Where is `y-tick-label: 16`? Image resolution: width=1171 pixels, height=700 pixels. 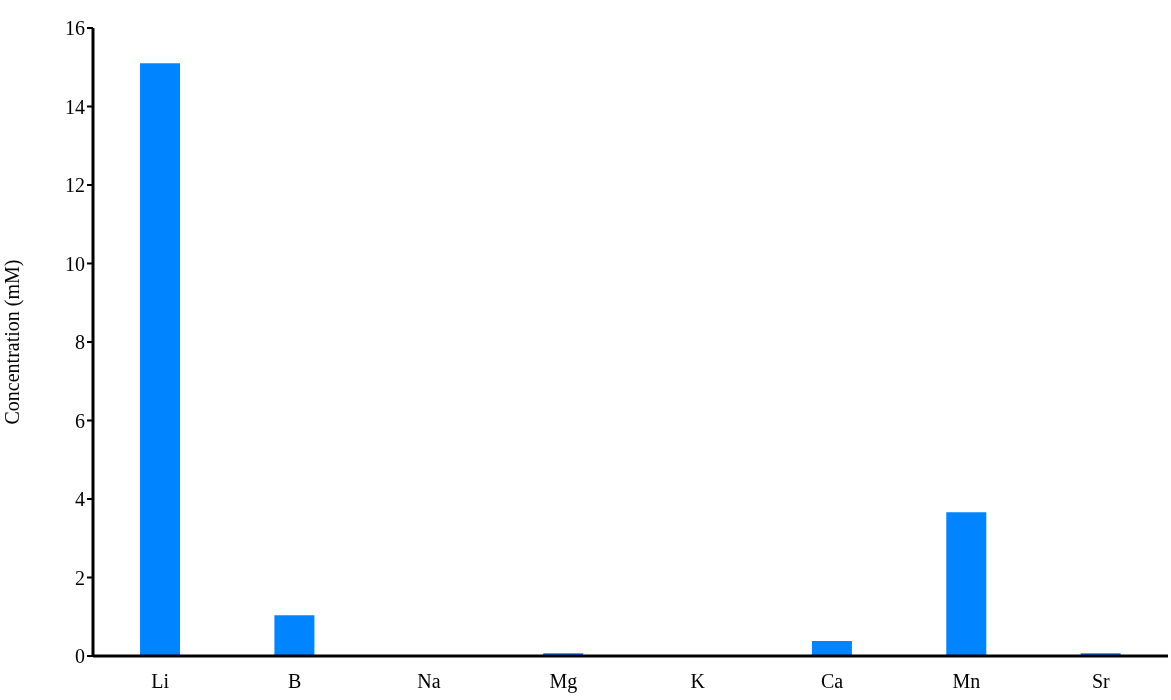 y-tick-label: 16 is located at coordinates (75, 28).